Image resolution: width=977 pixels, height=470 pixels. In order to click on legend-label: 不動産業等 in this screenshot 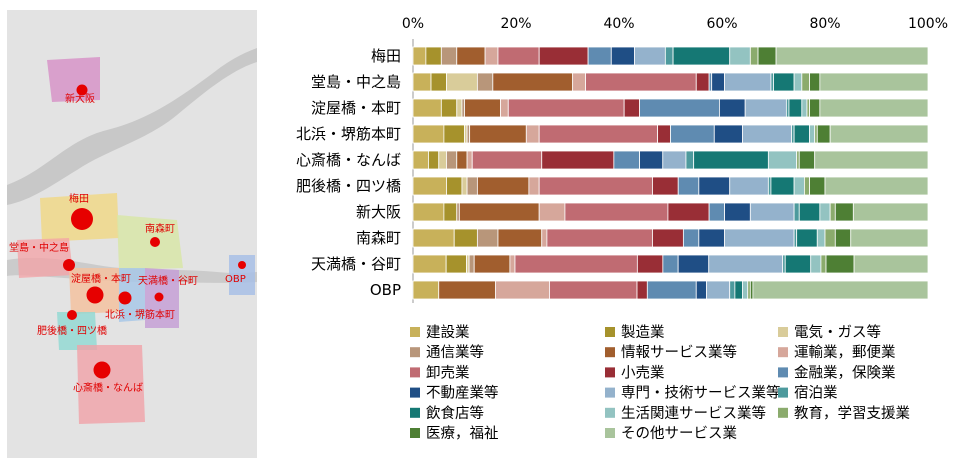, I will do `click(462, 393)`.